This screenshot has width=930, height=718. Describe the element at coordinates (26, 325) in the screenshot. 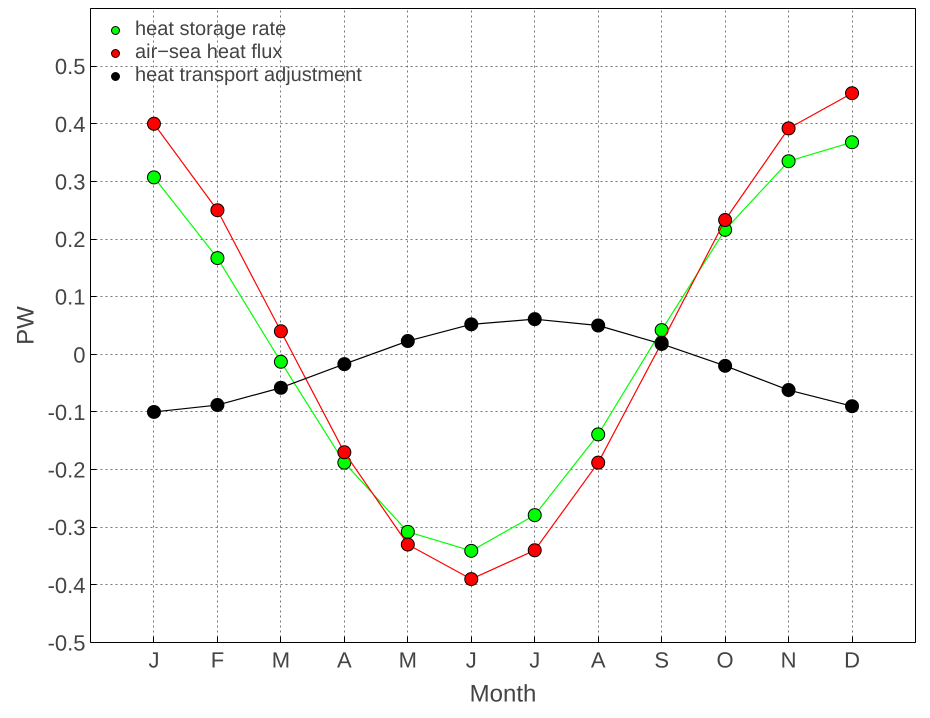

I see `y-axis-title: PW` at that location.